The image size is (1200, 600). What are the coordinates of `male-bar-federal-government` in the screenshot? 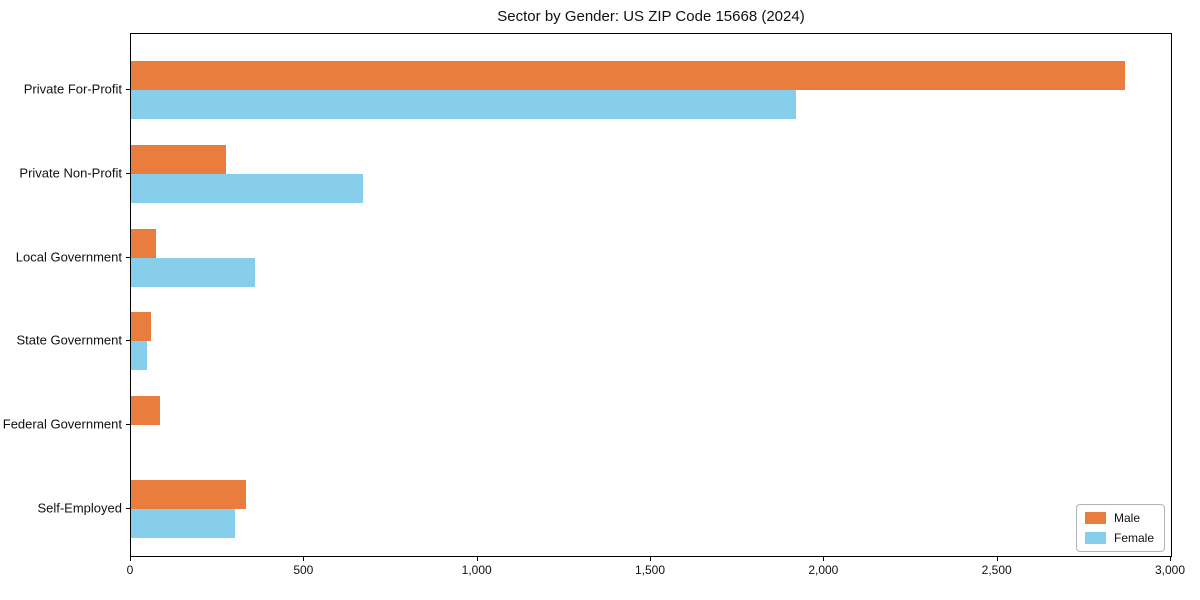 It's located at (145, 411).